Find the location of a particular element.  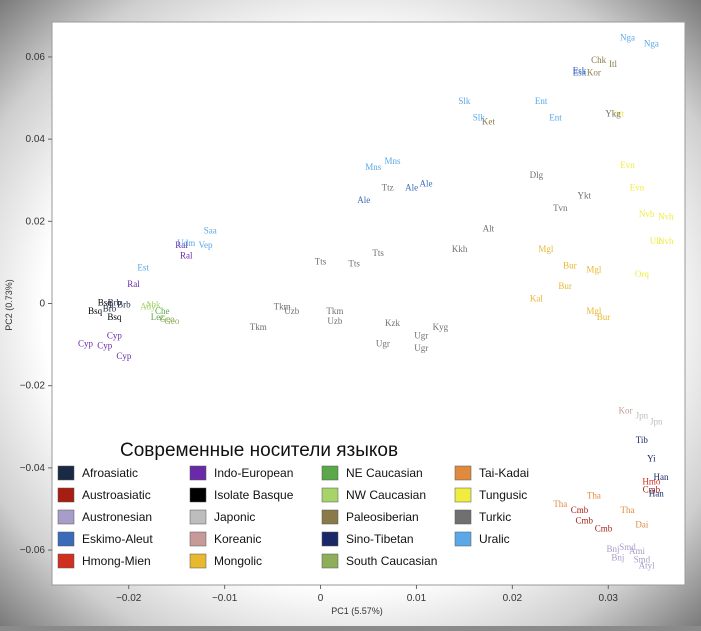

data-point-label: Ale is located at coordinates (363, 200).